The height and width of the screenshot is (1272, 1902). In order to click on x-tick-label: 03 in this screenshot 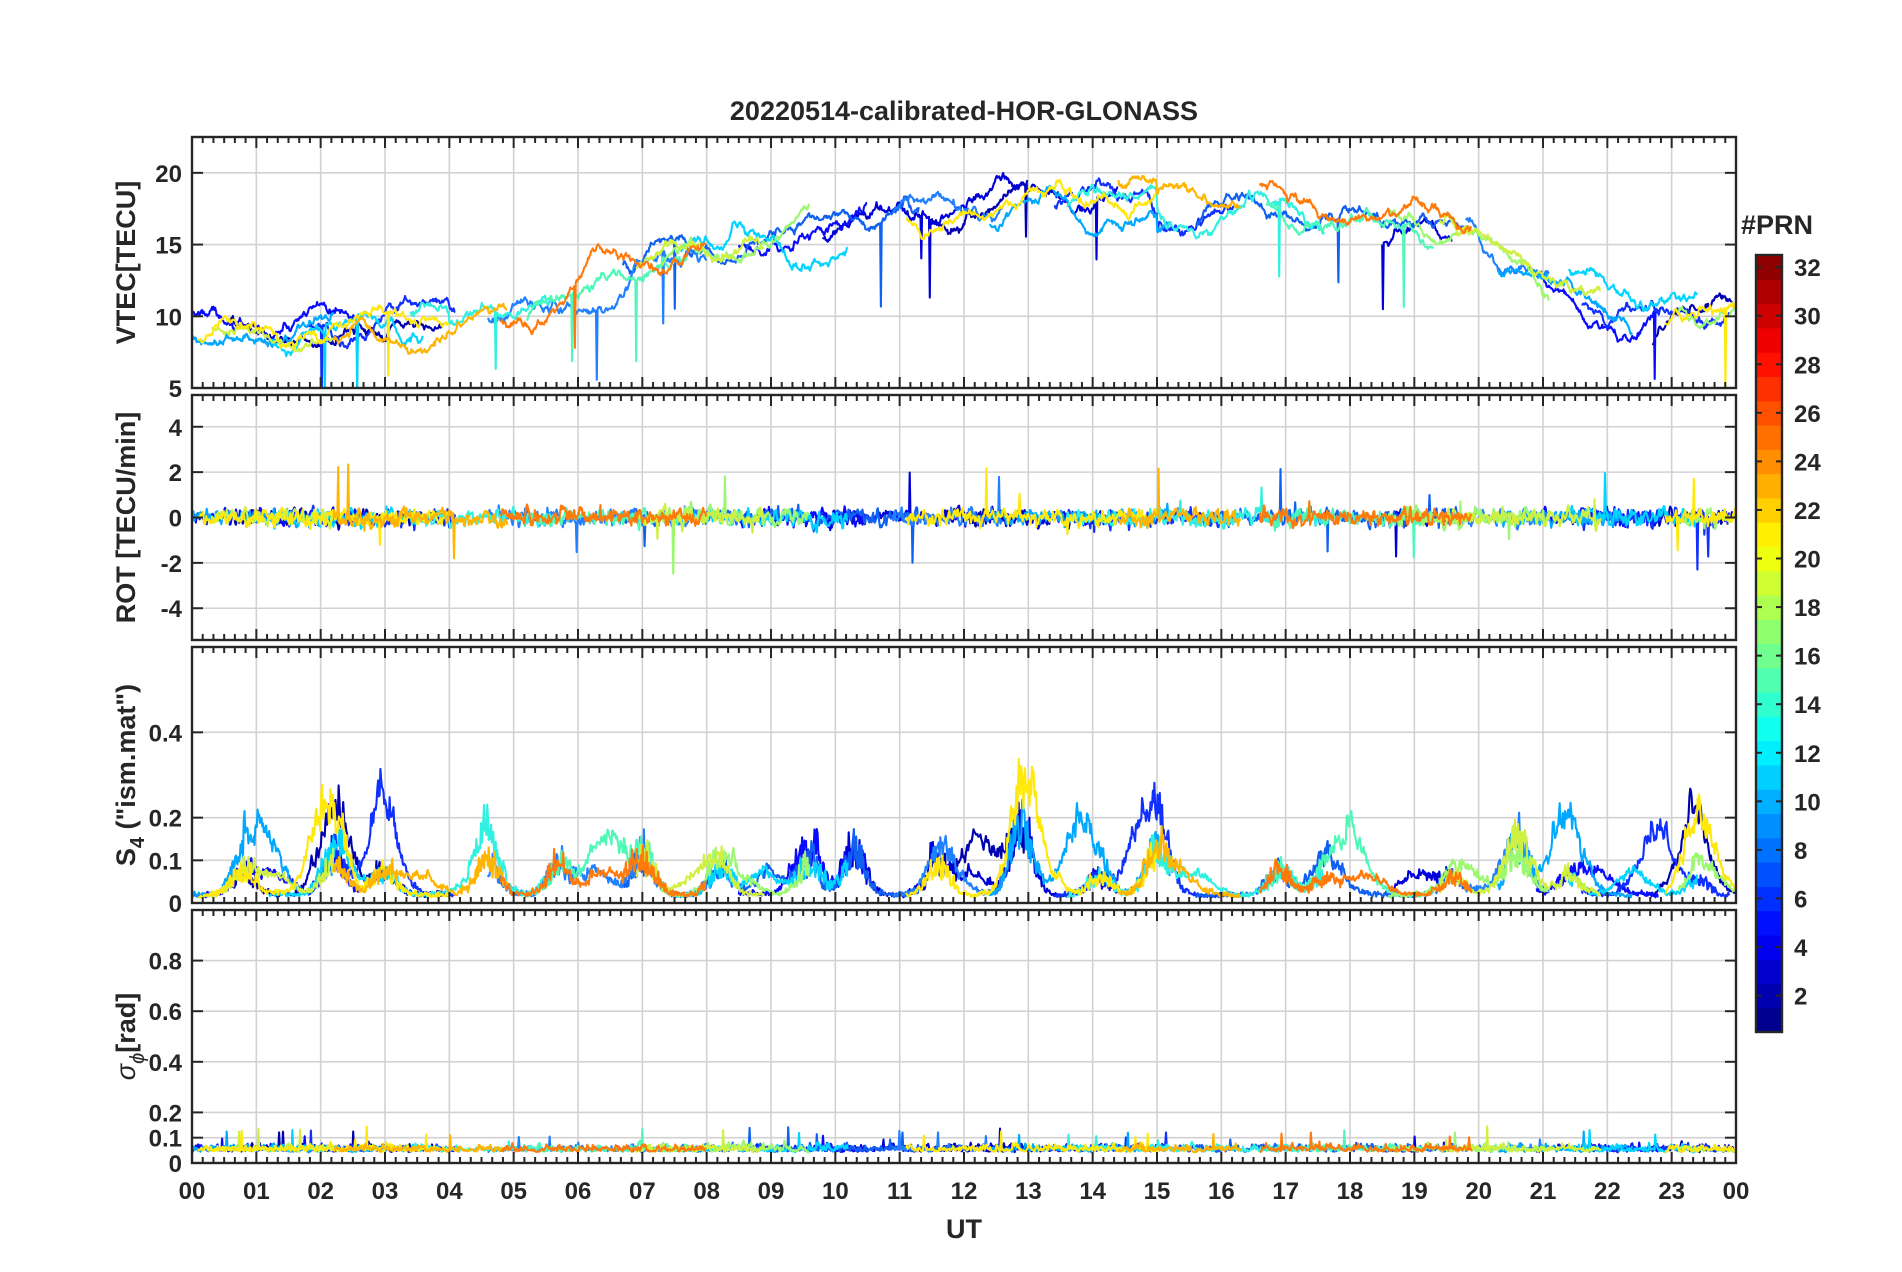, I will do `click(385, 1191)`.